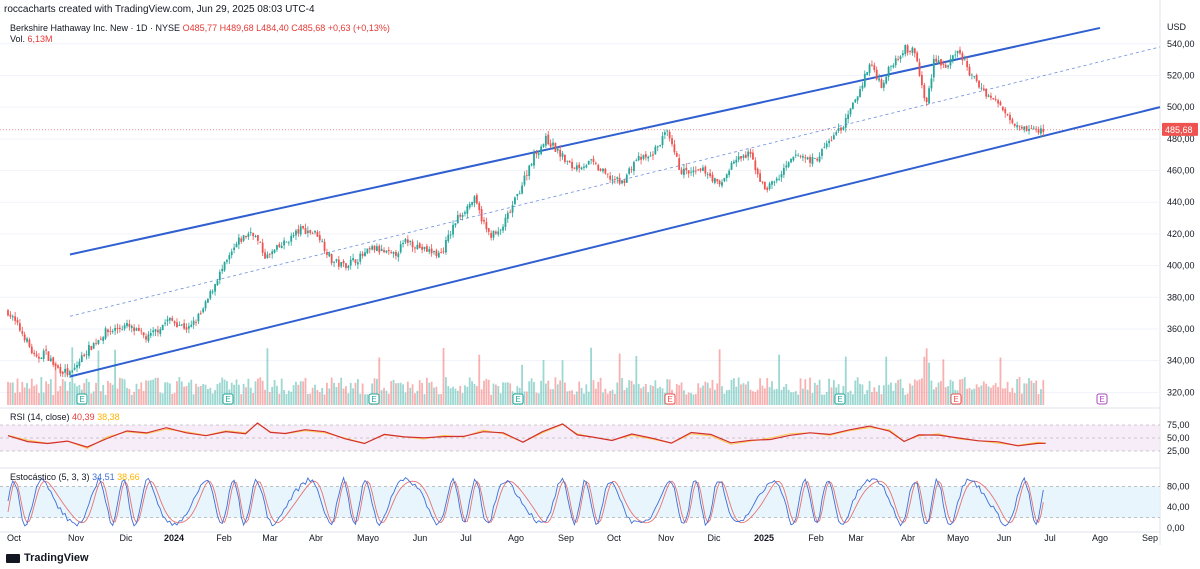 The image size is (1200, 569). I want to click on earnings-marker-box, so click(840, 399).